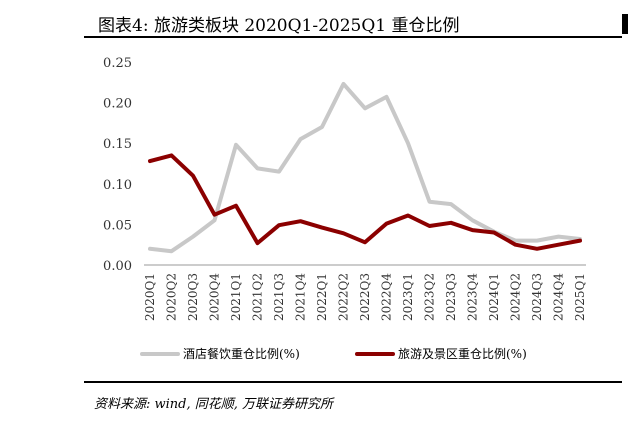 This screenshot has width=630, height=421. What do you see at coordinates (117, 144) in the screenshot?
I see `y-tick-label: 0.15` at bounding box center [117, 144].